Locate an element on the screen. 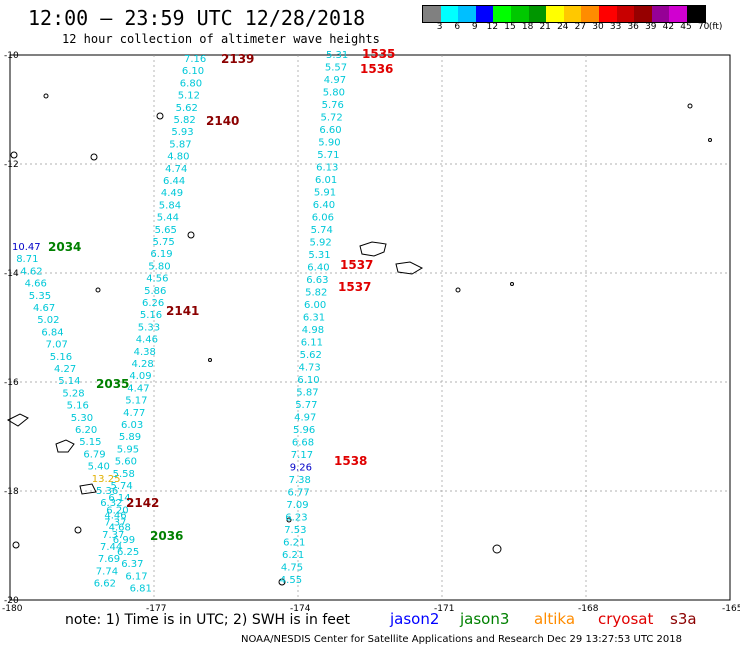 This screenshot has height=650, width=740. wave-height-value: 4.98 is located at coordinates (313, 330).